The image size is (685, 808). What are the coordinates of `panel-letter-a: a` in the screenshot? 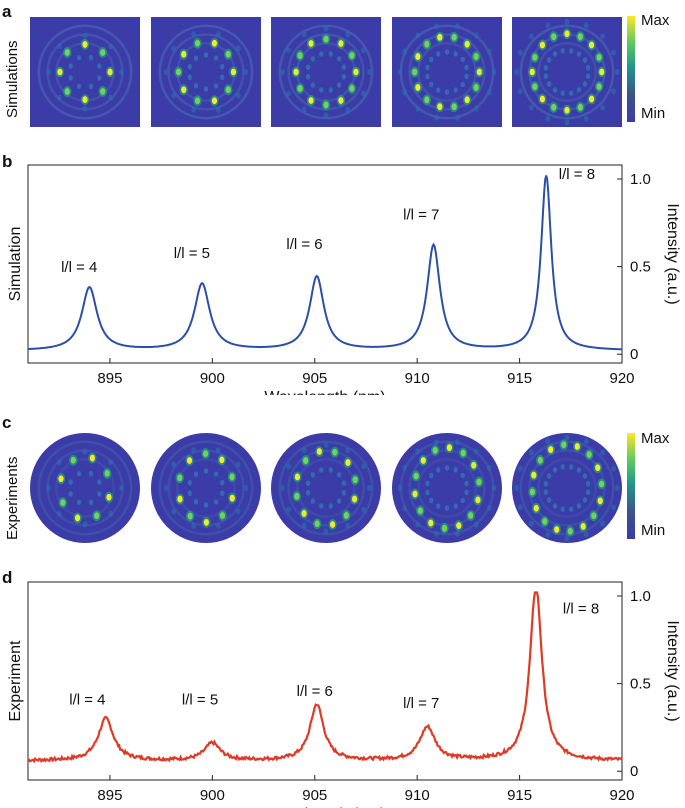 It's located at (7, 11).